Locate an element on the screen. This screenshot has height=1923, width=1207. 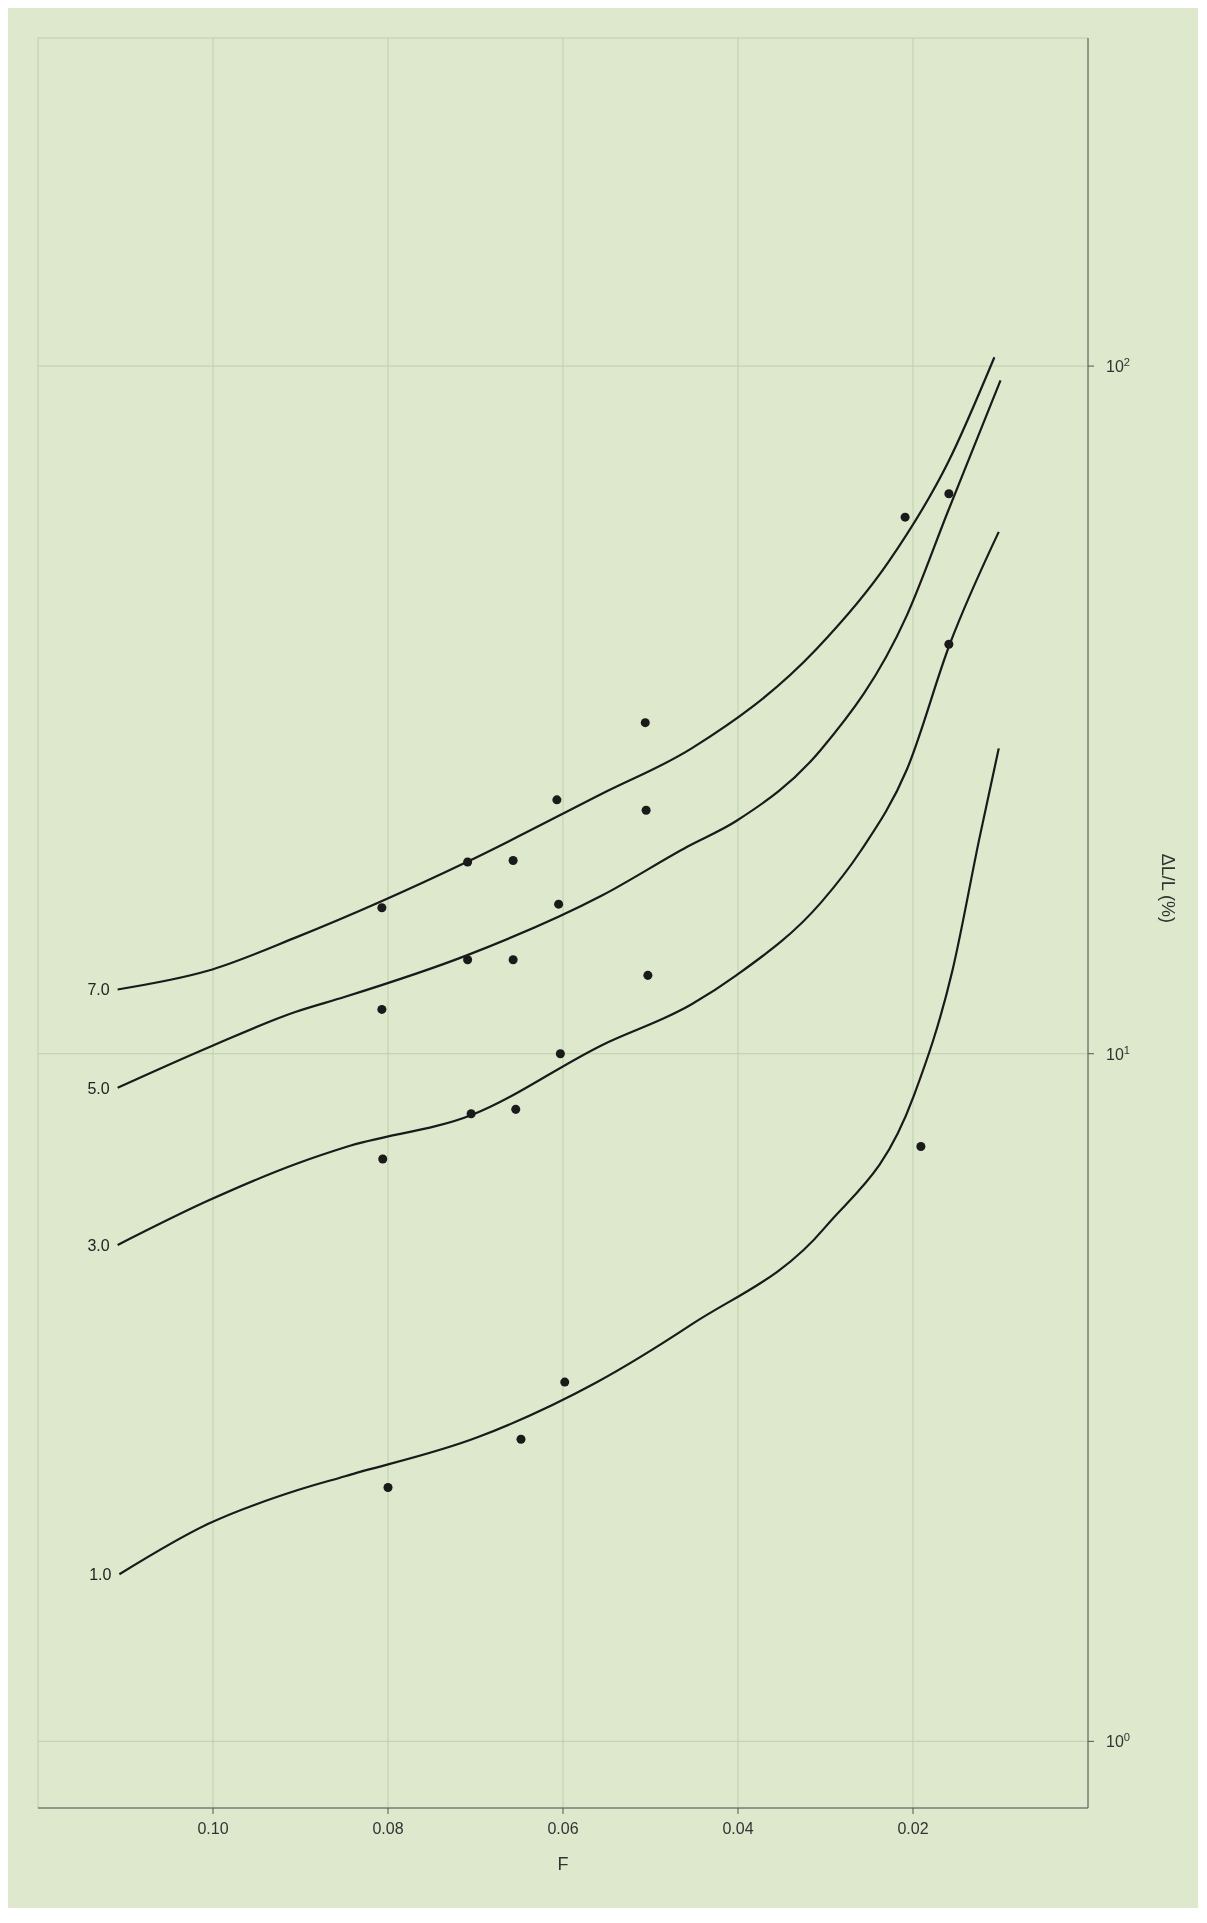
series-label: 3.0 is located at coordinates (98, 1246).